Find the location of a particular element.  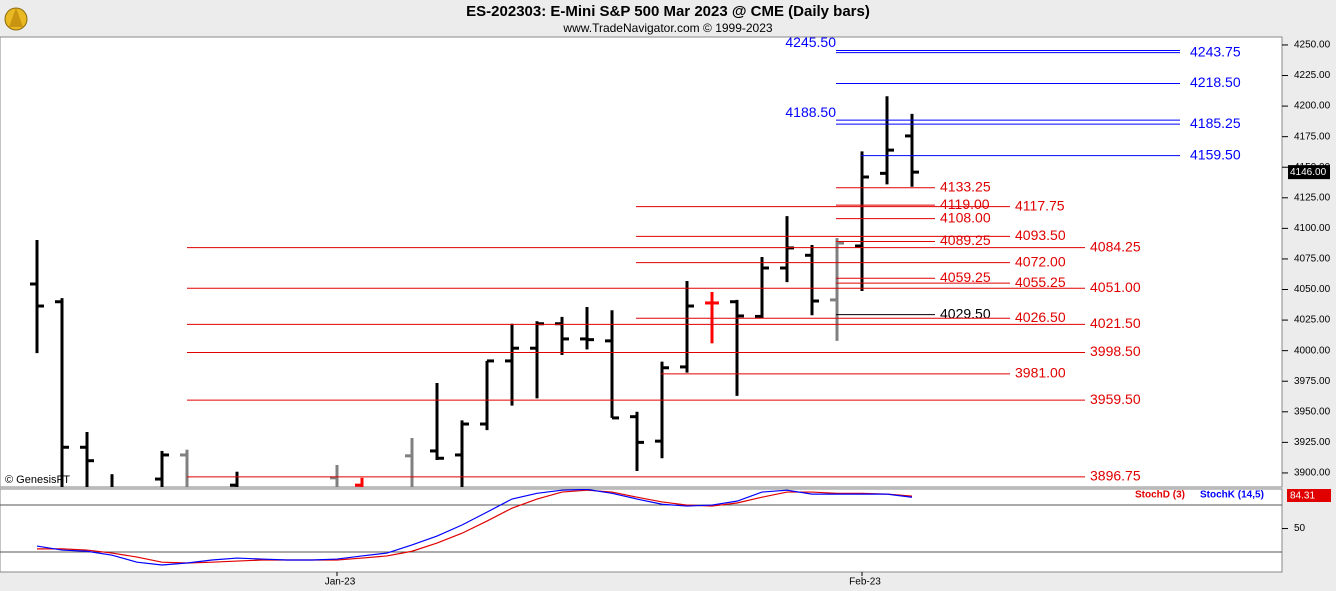

stoch-plot is located at coordinates (641, 527).